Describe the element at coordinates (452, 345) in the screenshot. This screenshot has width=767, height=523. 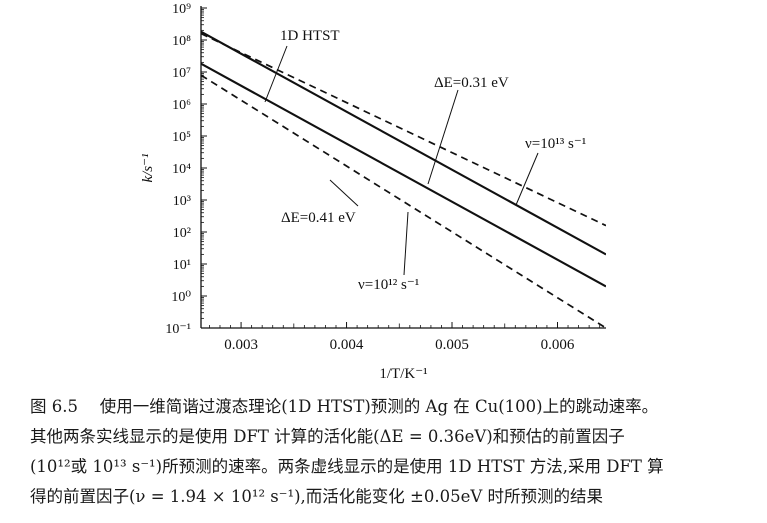
I see `x-tick-label: 0.005` at that location.